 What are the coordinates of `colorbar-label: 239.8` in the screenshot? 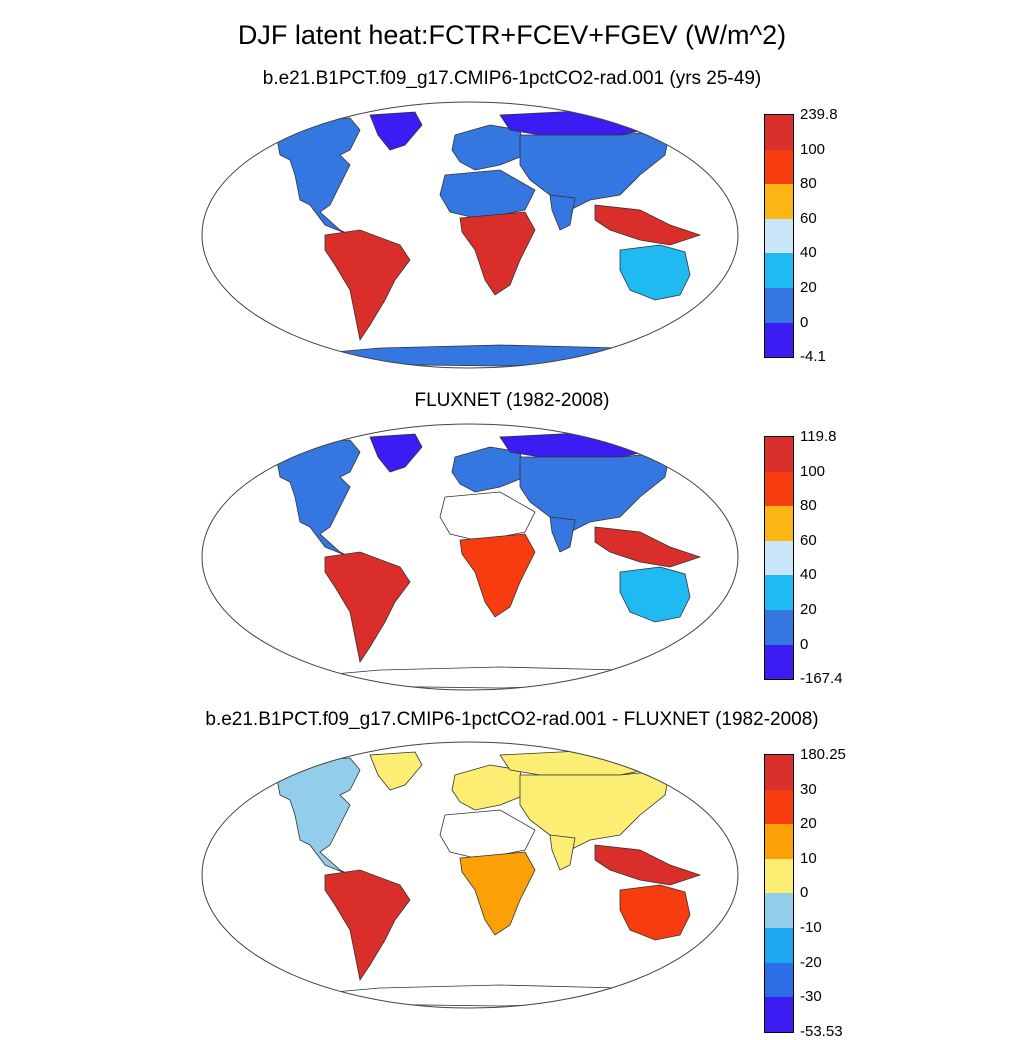 It's located at (819, 114).